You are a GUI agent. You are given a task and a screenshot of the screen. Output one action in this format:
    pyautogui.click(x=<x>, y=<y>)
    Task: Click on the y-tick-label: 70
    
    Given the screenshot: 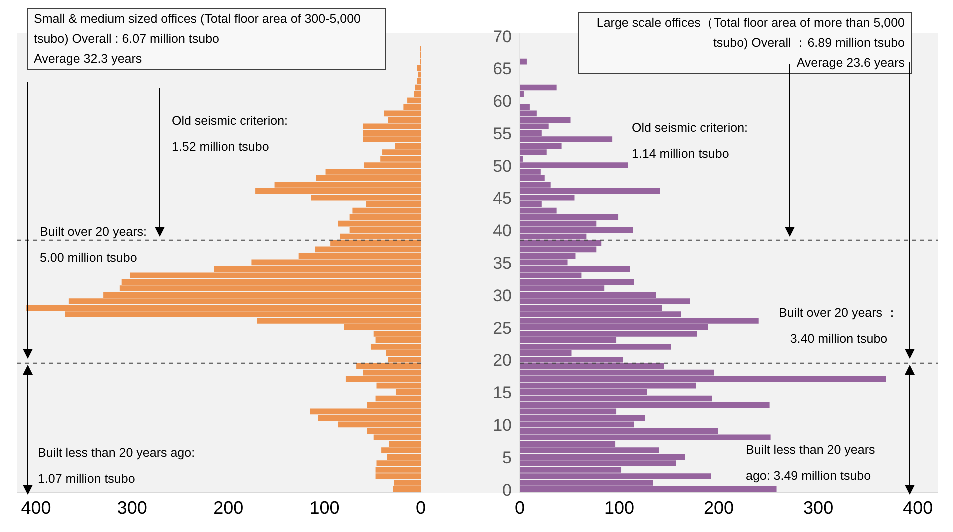 What is the action you would take?
    pyautogui.click(x=502, y=36)
    